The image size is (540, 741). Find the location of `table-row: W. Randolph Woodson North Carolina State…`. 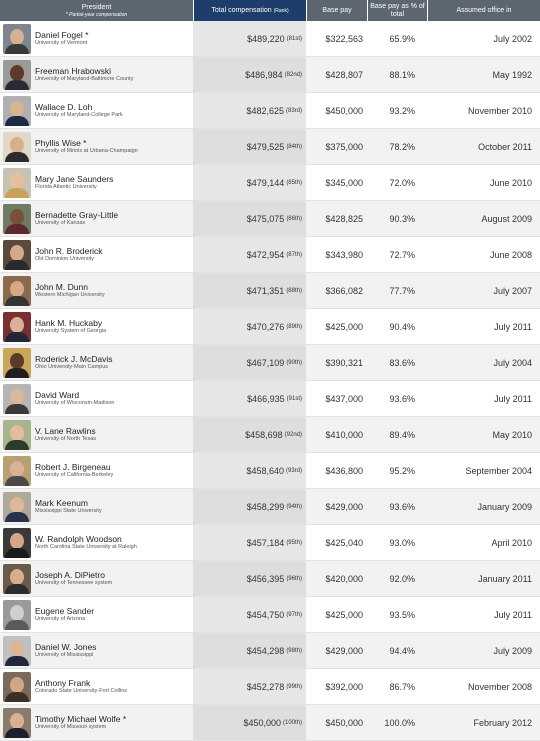

table-row: W. Randolph Woodson North Carolina State… is located at coordinates (270, 543).